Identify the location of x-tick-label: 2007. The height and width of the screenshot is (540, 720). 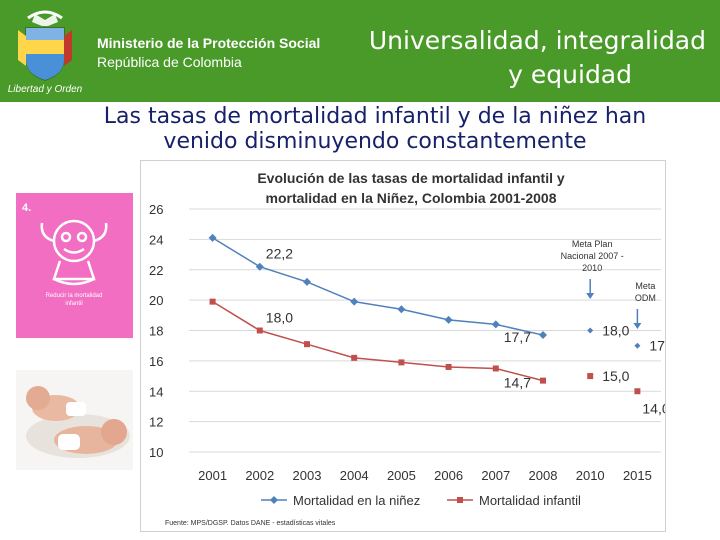
(495, 475).